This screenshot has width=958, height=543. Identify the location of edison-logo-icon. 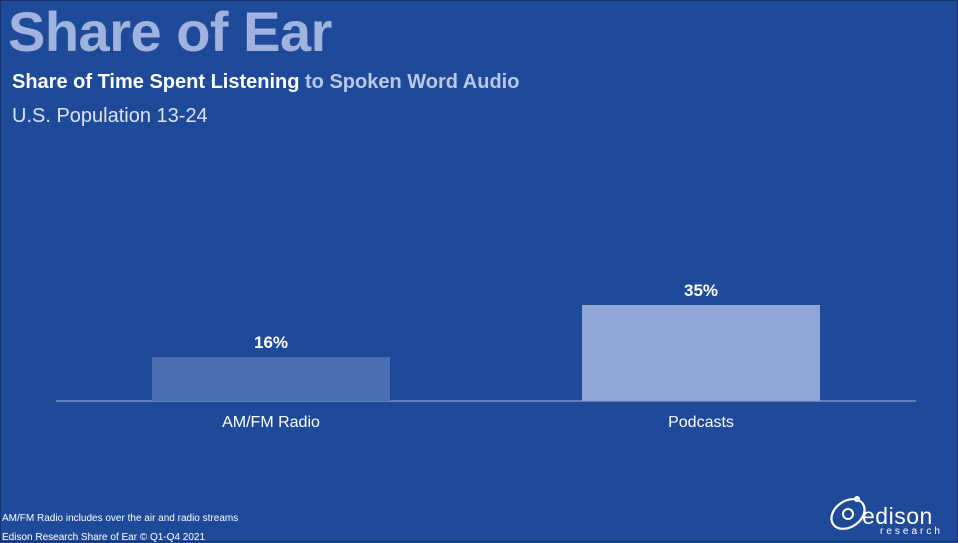
(848, 513).